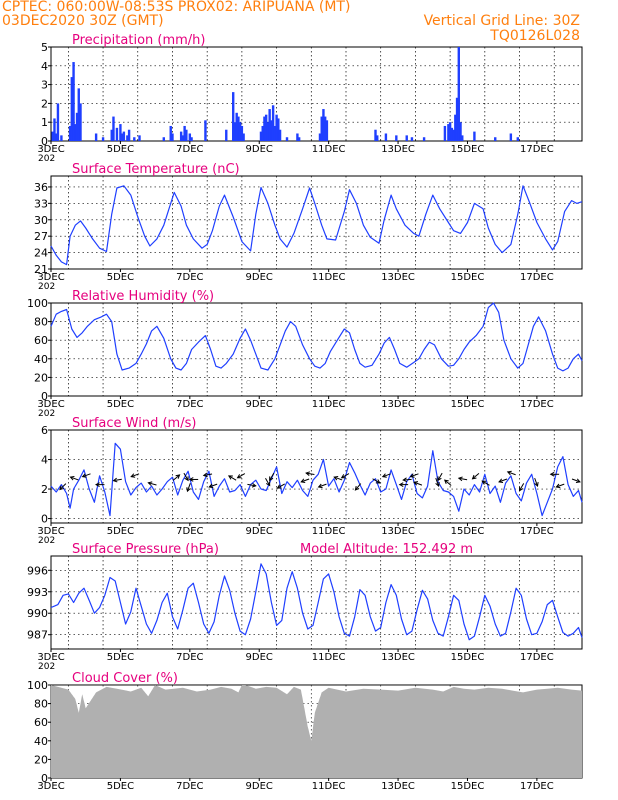 The image size is (618, 800). I want to click on pressure-ytick-label: 990, so click(37, 613).